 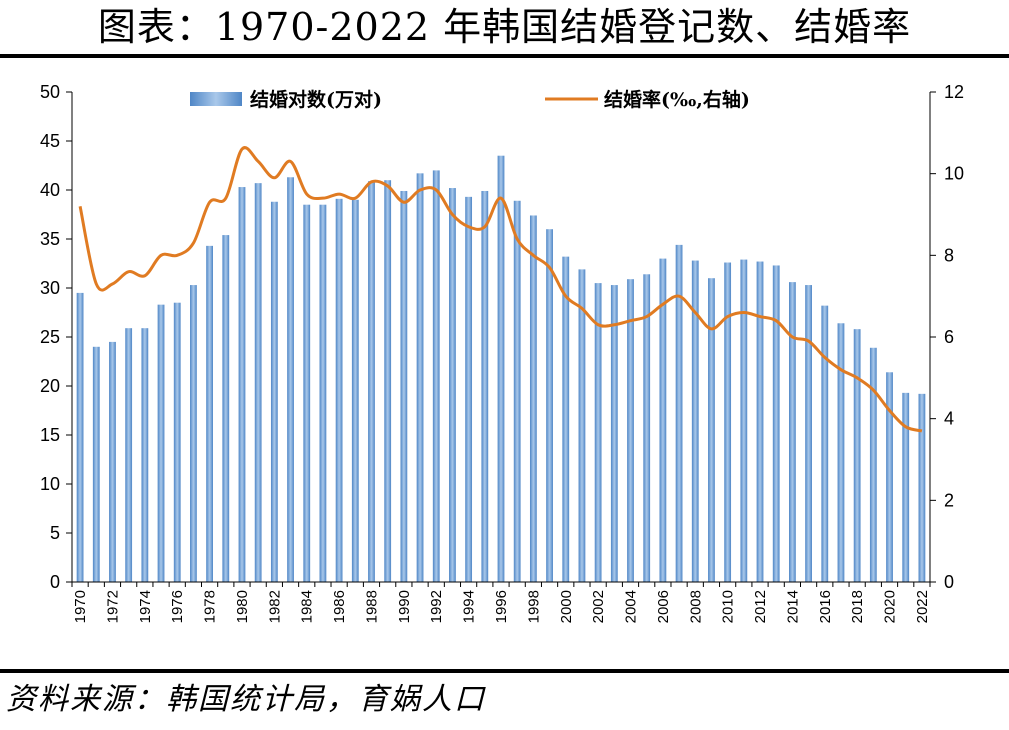 What do you see at coordinates (355, 391) in the screenshot?
I see `bar-1987` at bounding box center [355, 391].